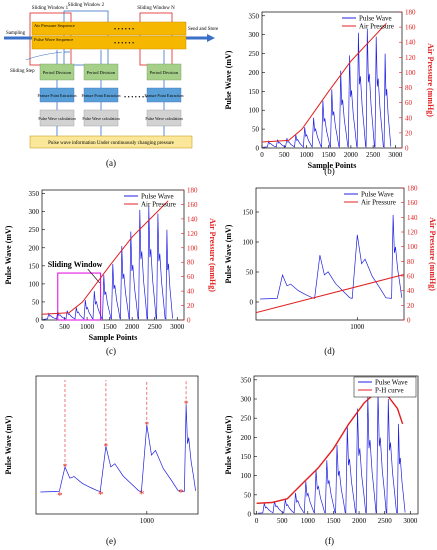 The height and width of the screenshot is (550, 437). Describe the element at coordinates (54, 25) in the screenshot. I see `air-pressure-sequence-label: Air Pressure Sequence` at that location.